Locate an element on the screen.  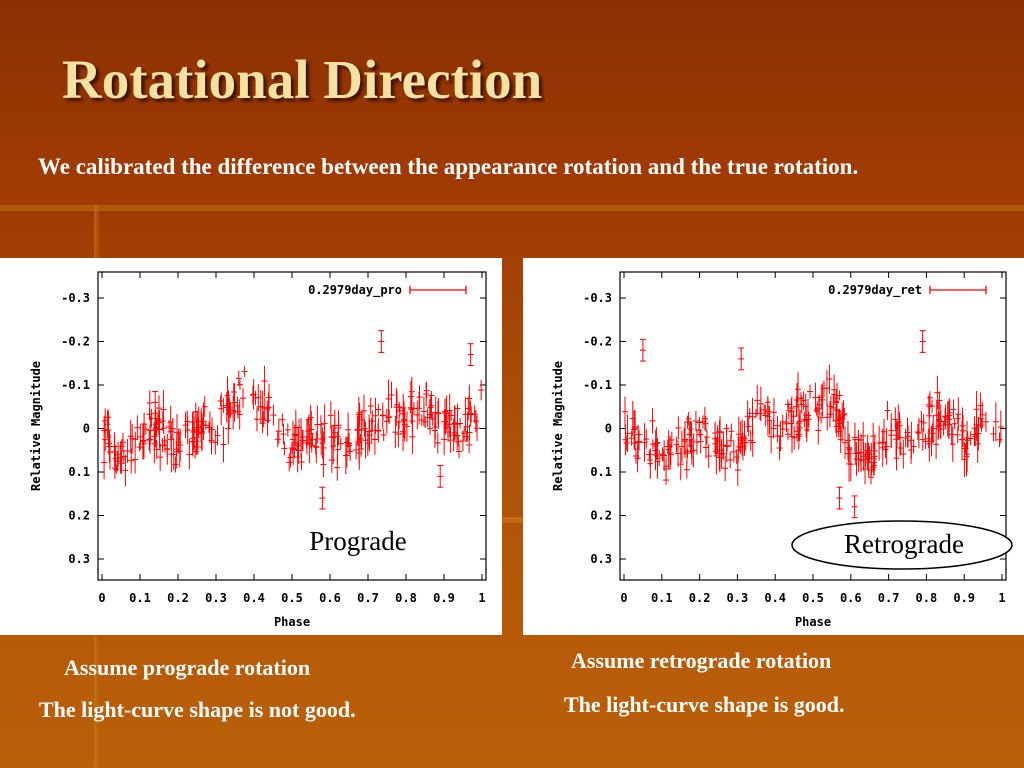
legend-label: 0.2979day_ret is located at coordinates (875, 290).